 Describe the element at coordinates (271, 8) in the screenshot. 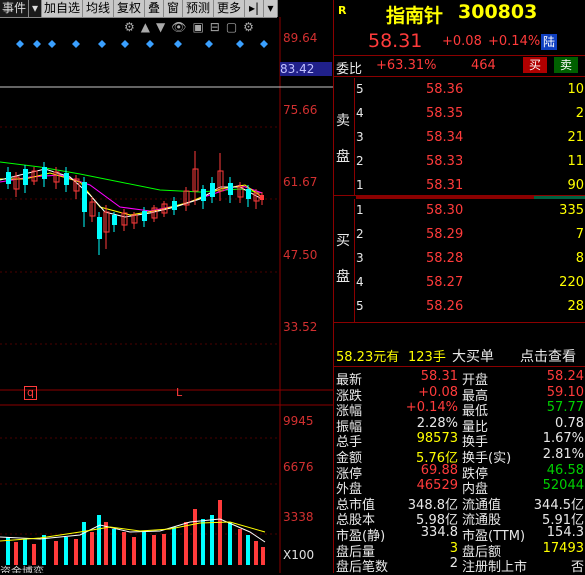

I see `toolbar-dropdown-icon: ▾` at that location.